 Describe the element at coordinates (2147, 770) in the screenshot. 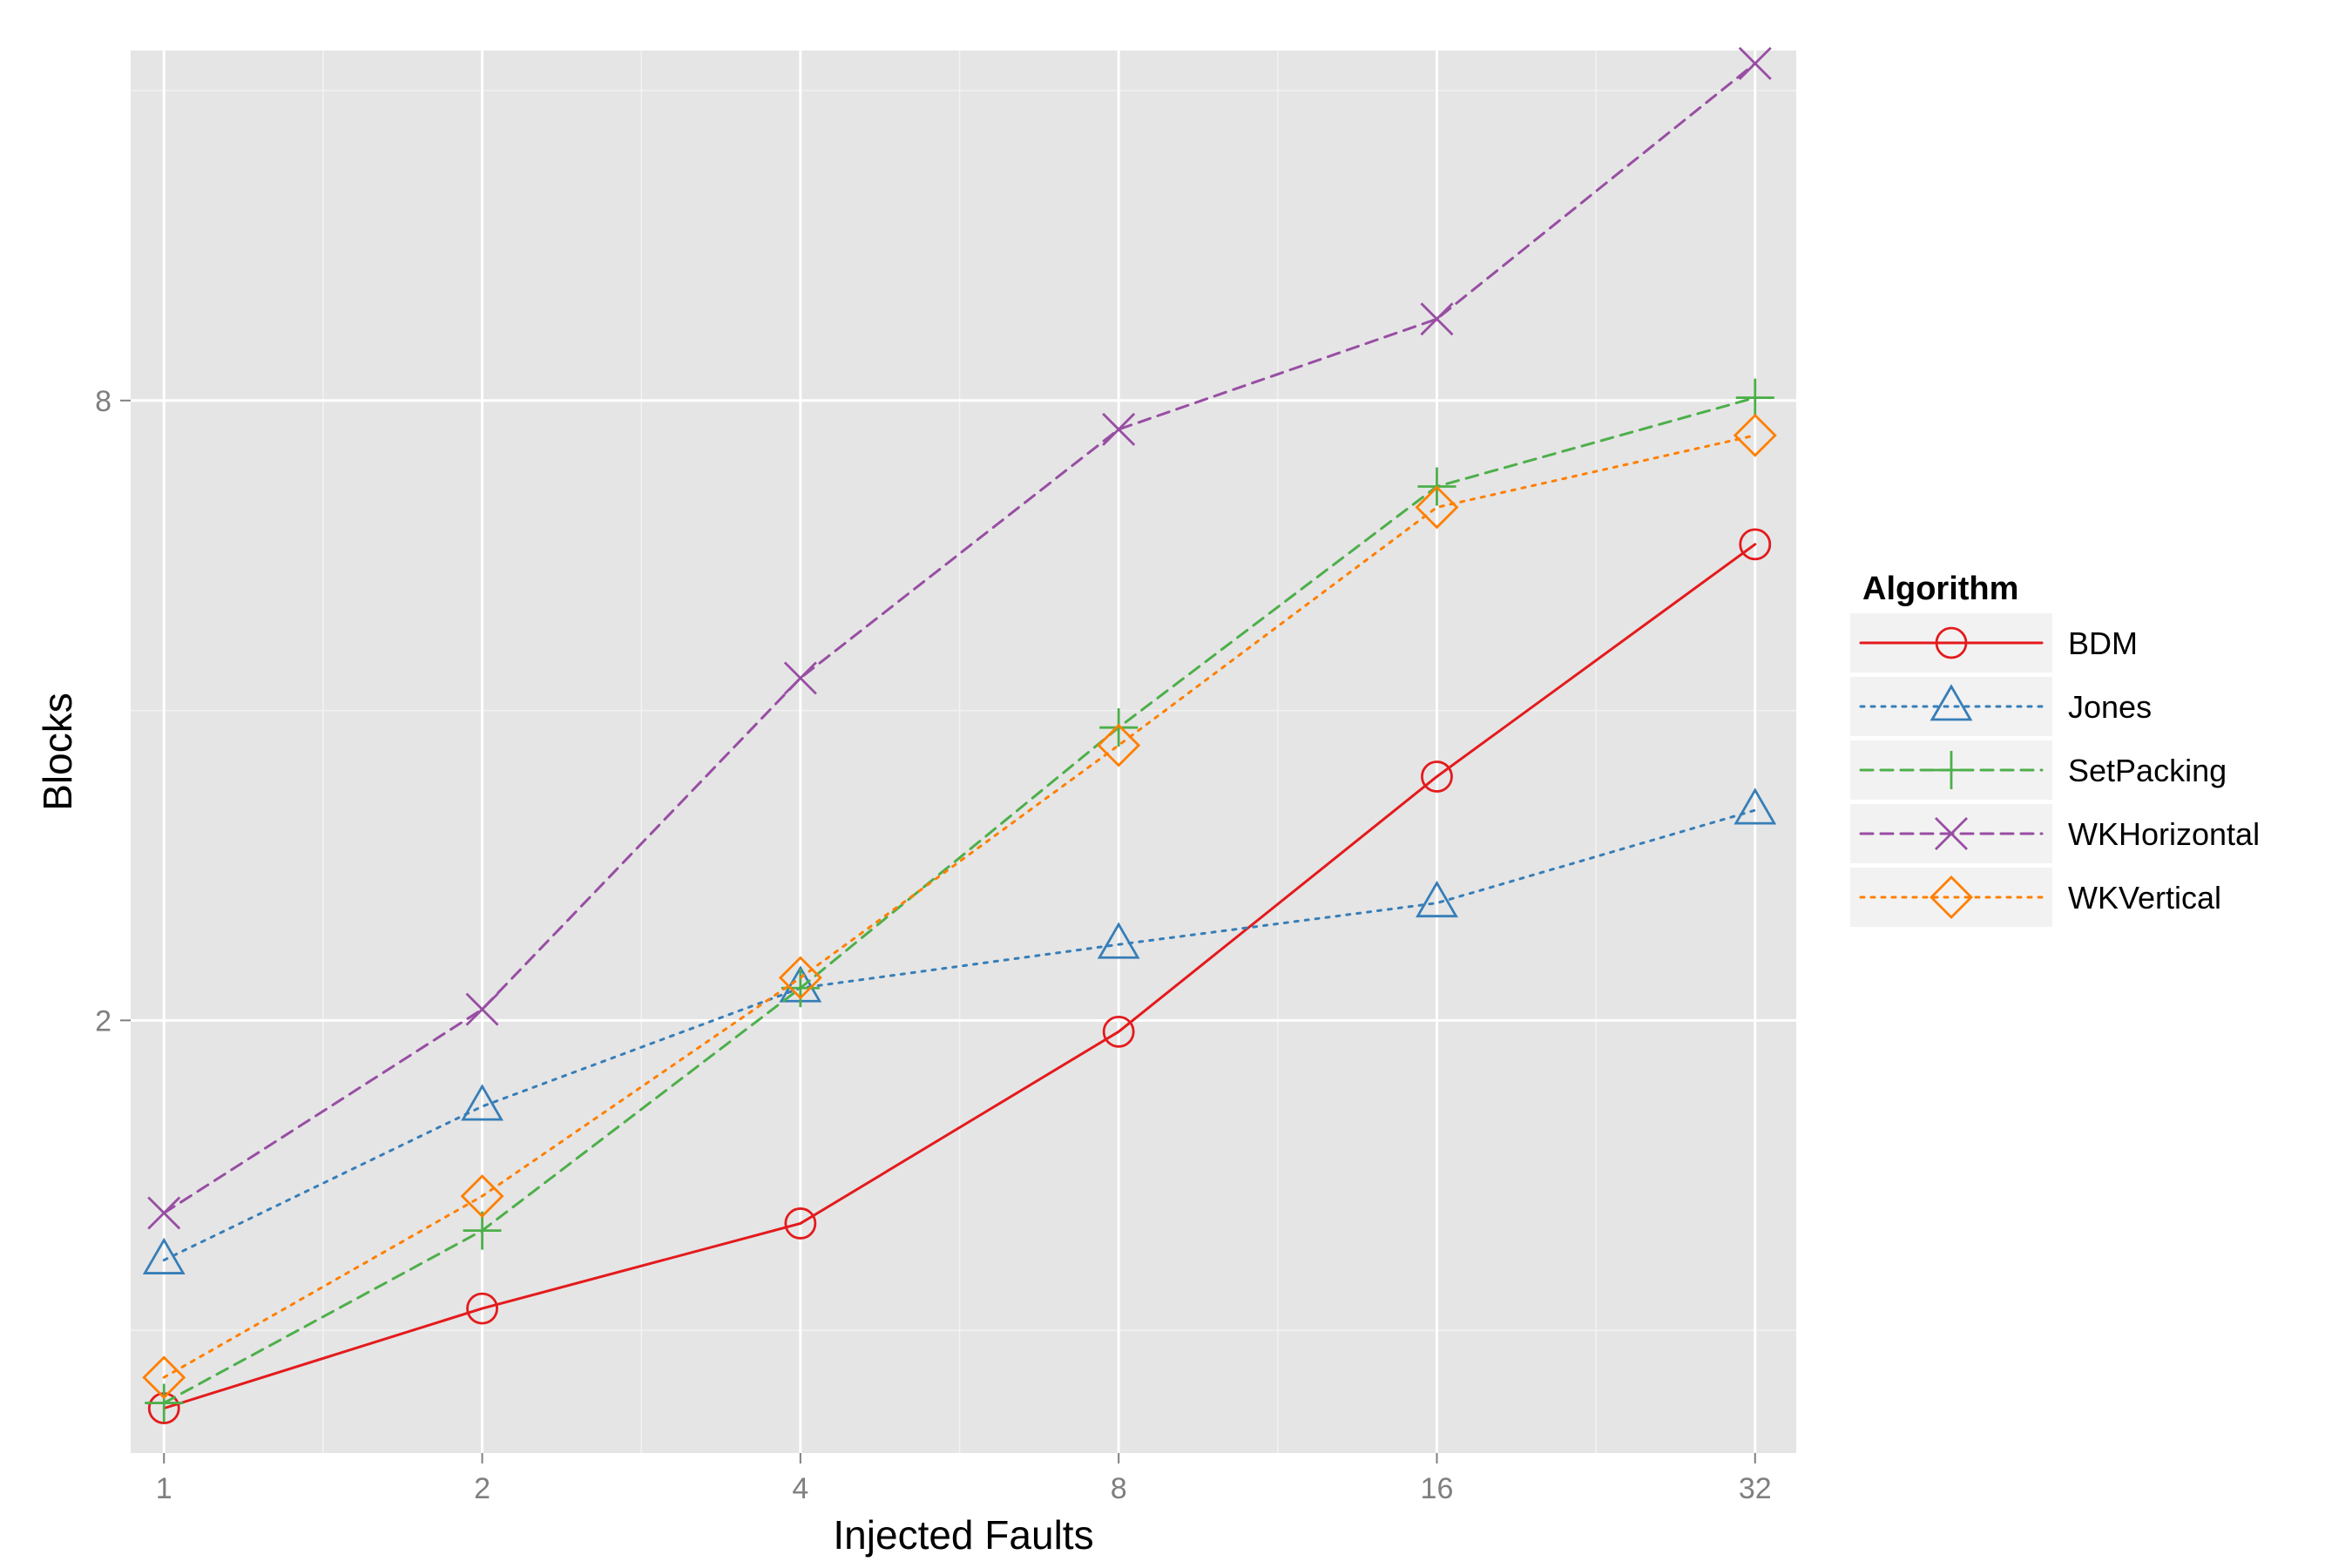

I see `legend-label-setpacking: SetPacking` at that location.